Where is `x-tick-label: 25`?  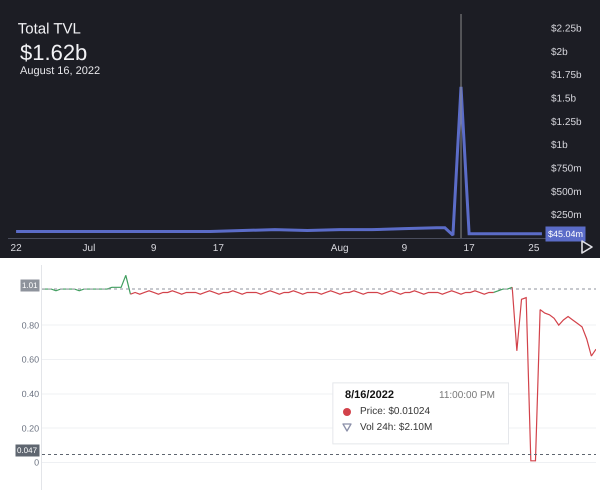 x-tick-label: 25 is located at coordinates (534, 248).